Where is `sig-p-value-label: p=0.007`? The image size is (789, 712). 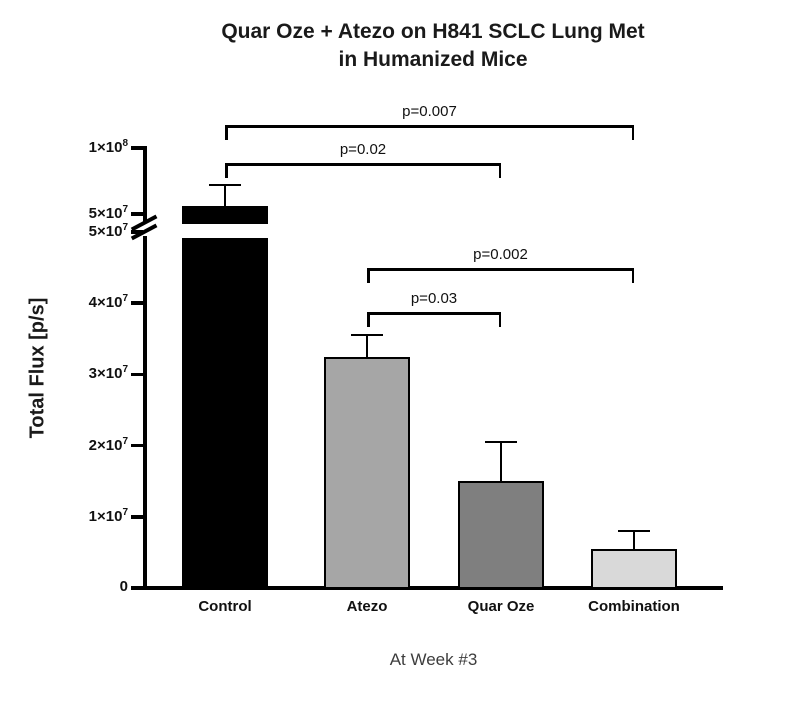 sig-p-value-label: p=0.007 is located at coordinates (429, 111).